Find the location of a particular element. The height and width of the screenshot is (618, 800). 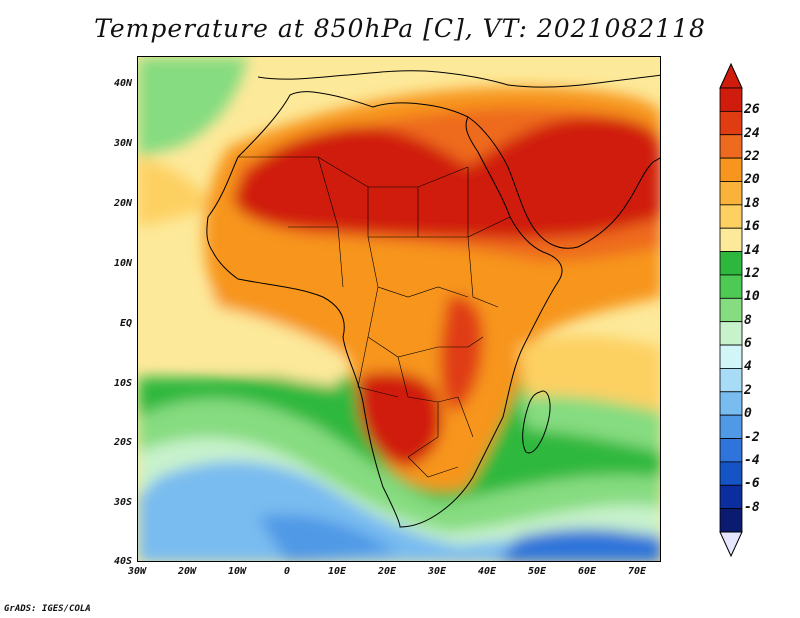

lon-tick-label: 10E is located at coordinates (337, 571).